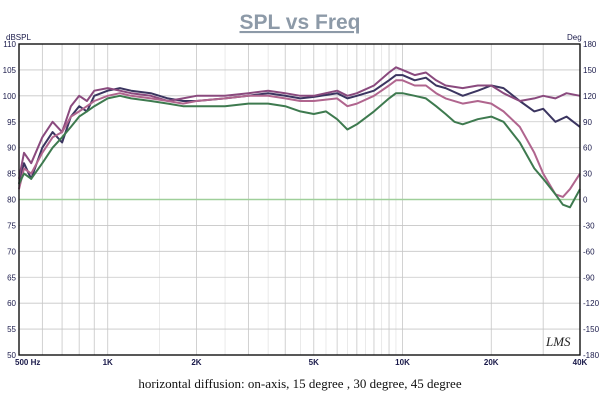  Describe the element at coordinates (11, 174) in the screenshot. I see `y-tick-label: 85` at that location.